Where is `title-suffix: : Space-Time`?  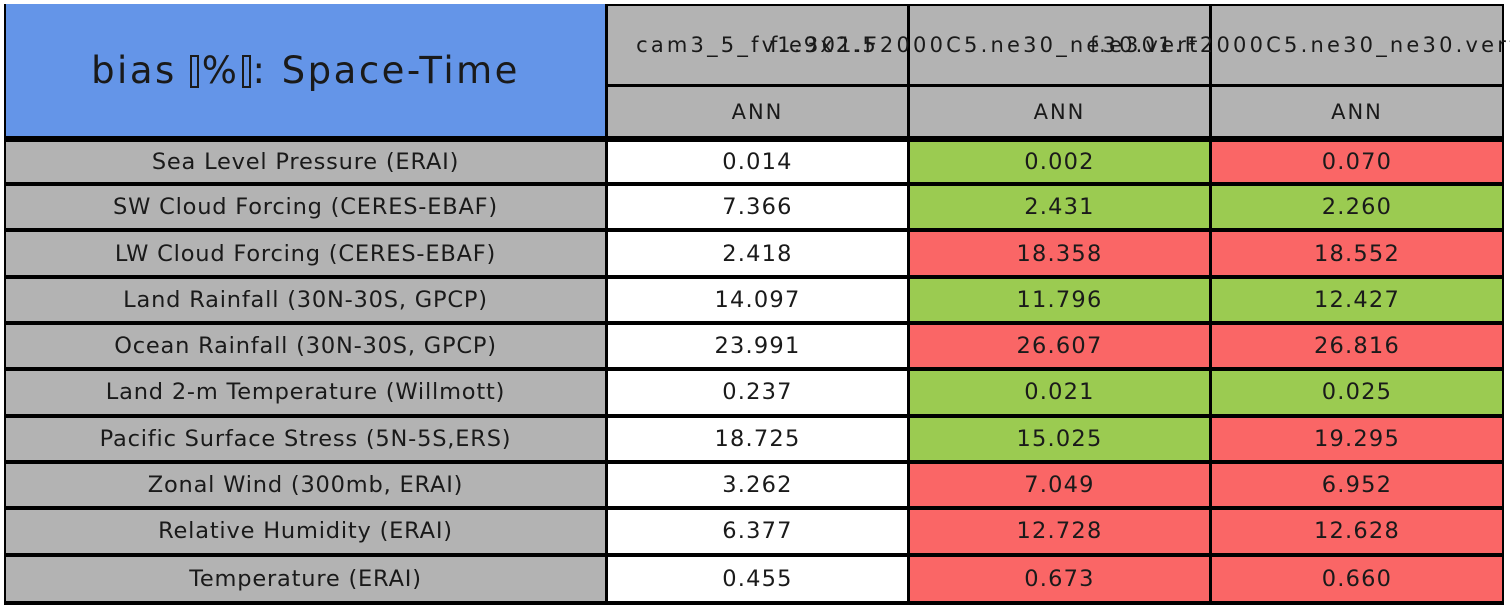 title-suffix: : Space-Time is located at coordinates (386, 70).